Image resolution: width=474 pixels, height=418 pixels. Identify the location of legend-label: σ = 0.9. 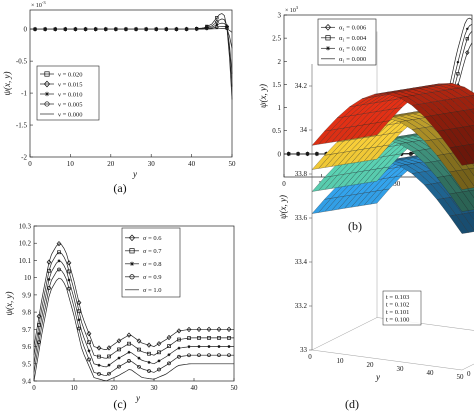
(152, 277).